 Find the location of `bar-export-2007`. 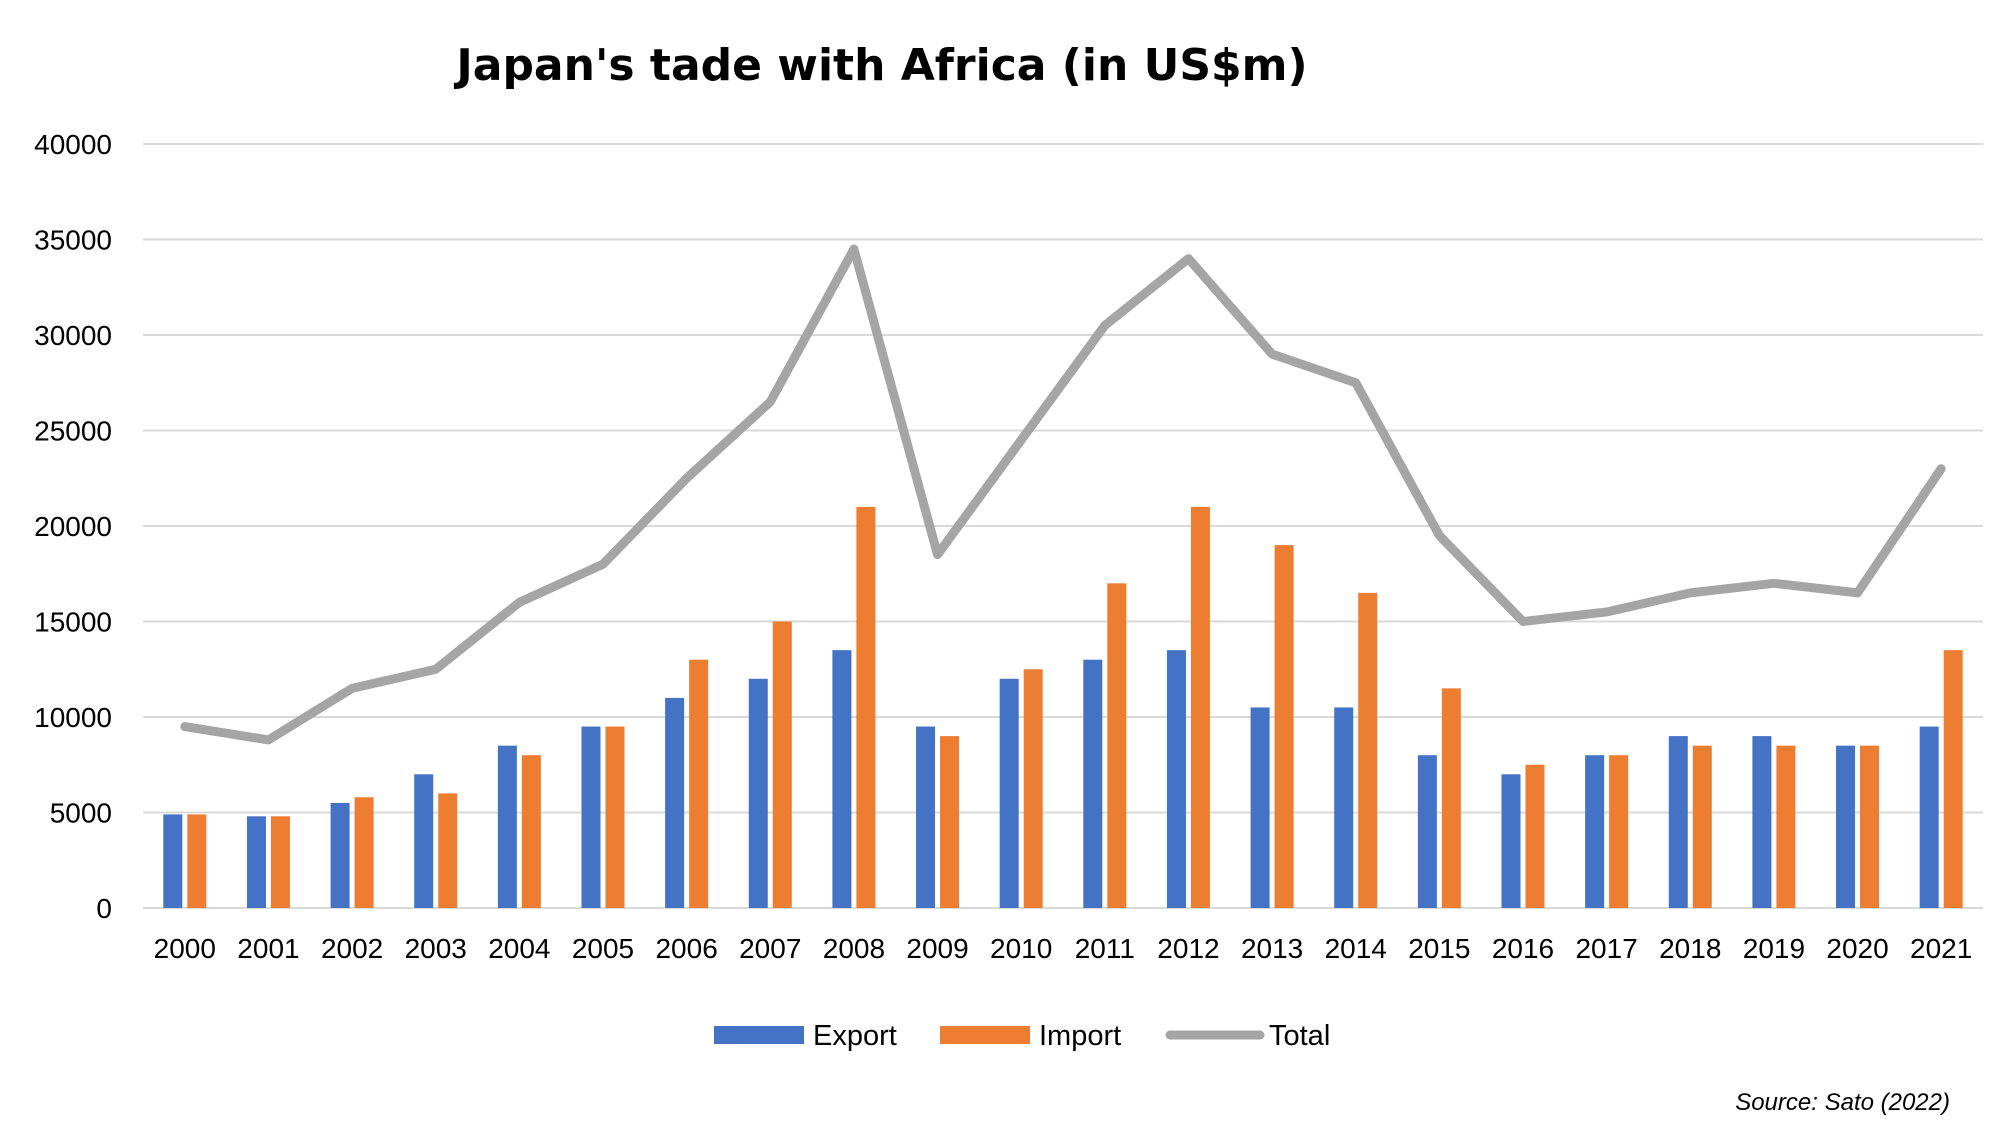

bar-export-2007 is located at coordinates (758, 793).